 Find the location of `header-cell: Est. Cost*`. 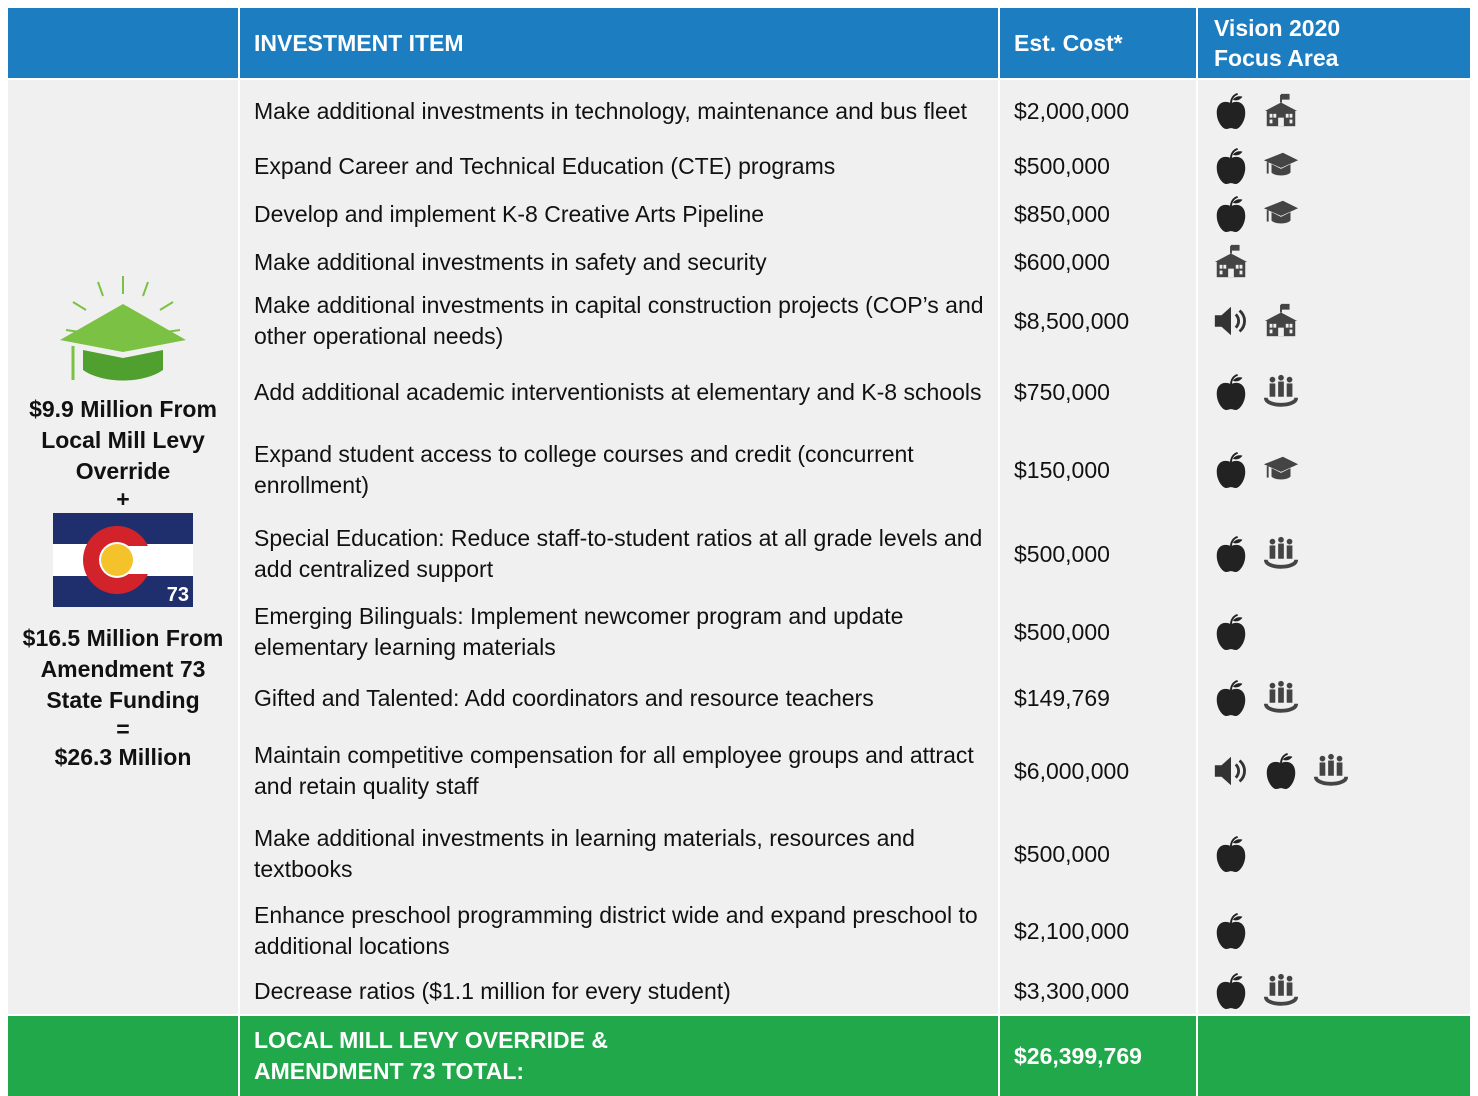

header-cell: Est. Cost* is located at coordinates (1098, 43).